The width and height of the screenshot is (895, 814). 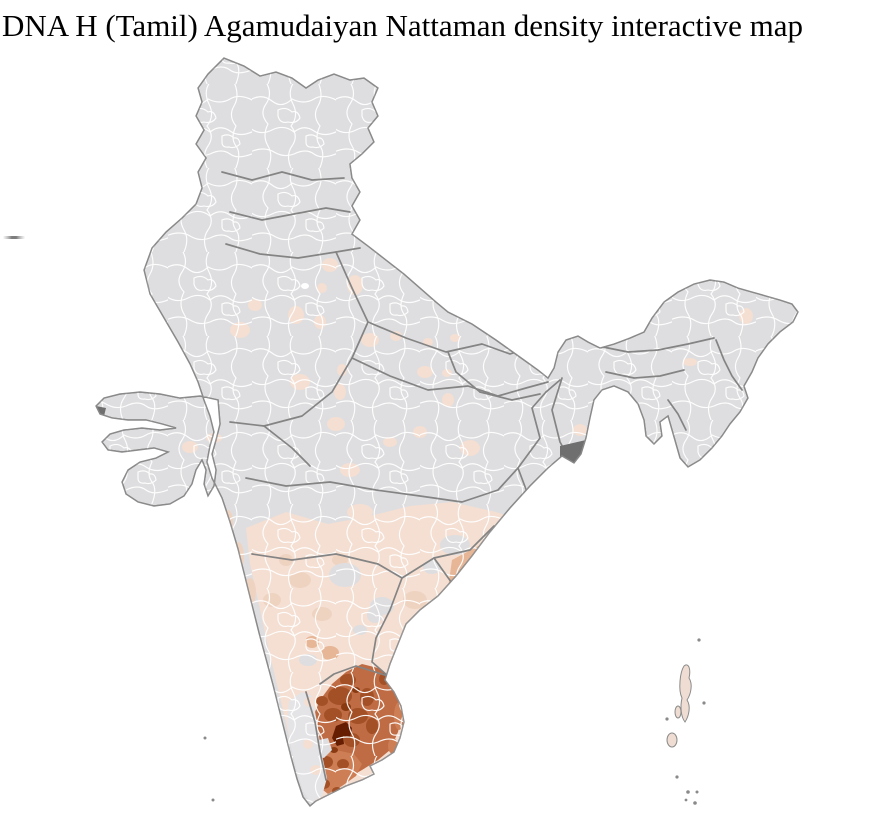 I want to click on edge-dash-artifact, so click(x=14, y=237).